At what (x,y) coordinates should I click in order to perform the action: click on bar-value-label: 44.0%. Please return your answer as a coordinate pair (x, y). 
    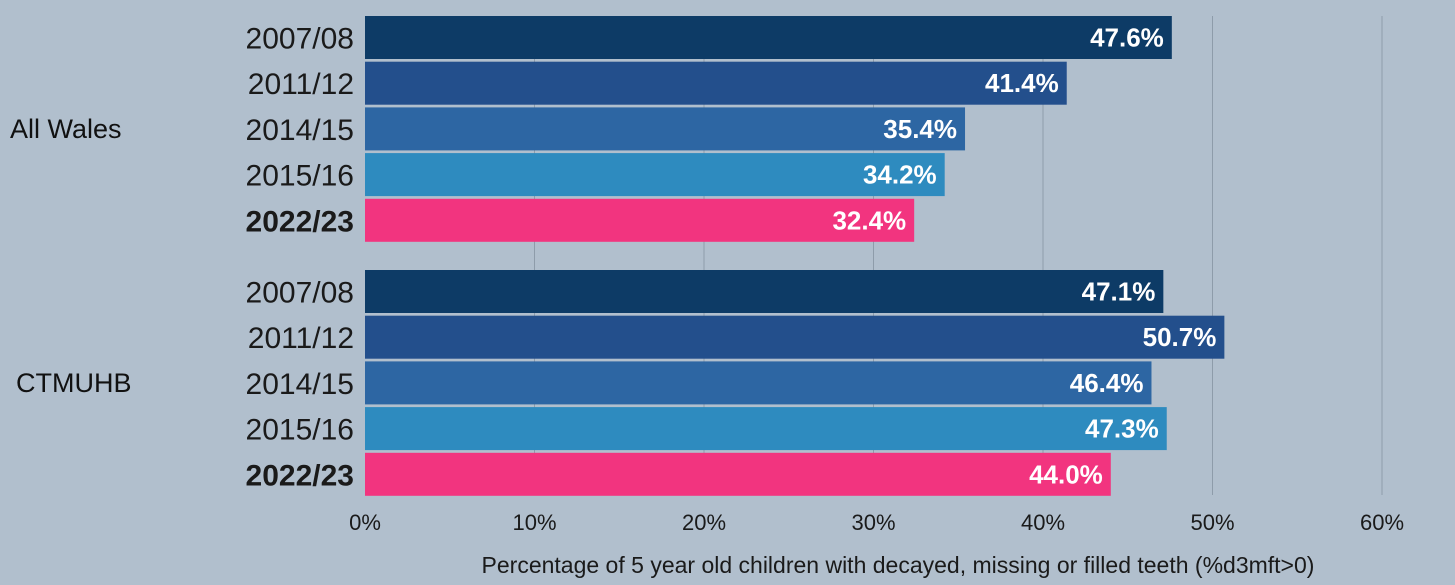
    Looking at the image, I should click on (1066, 474).